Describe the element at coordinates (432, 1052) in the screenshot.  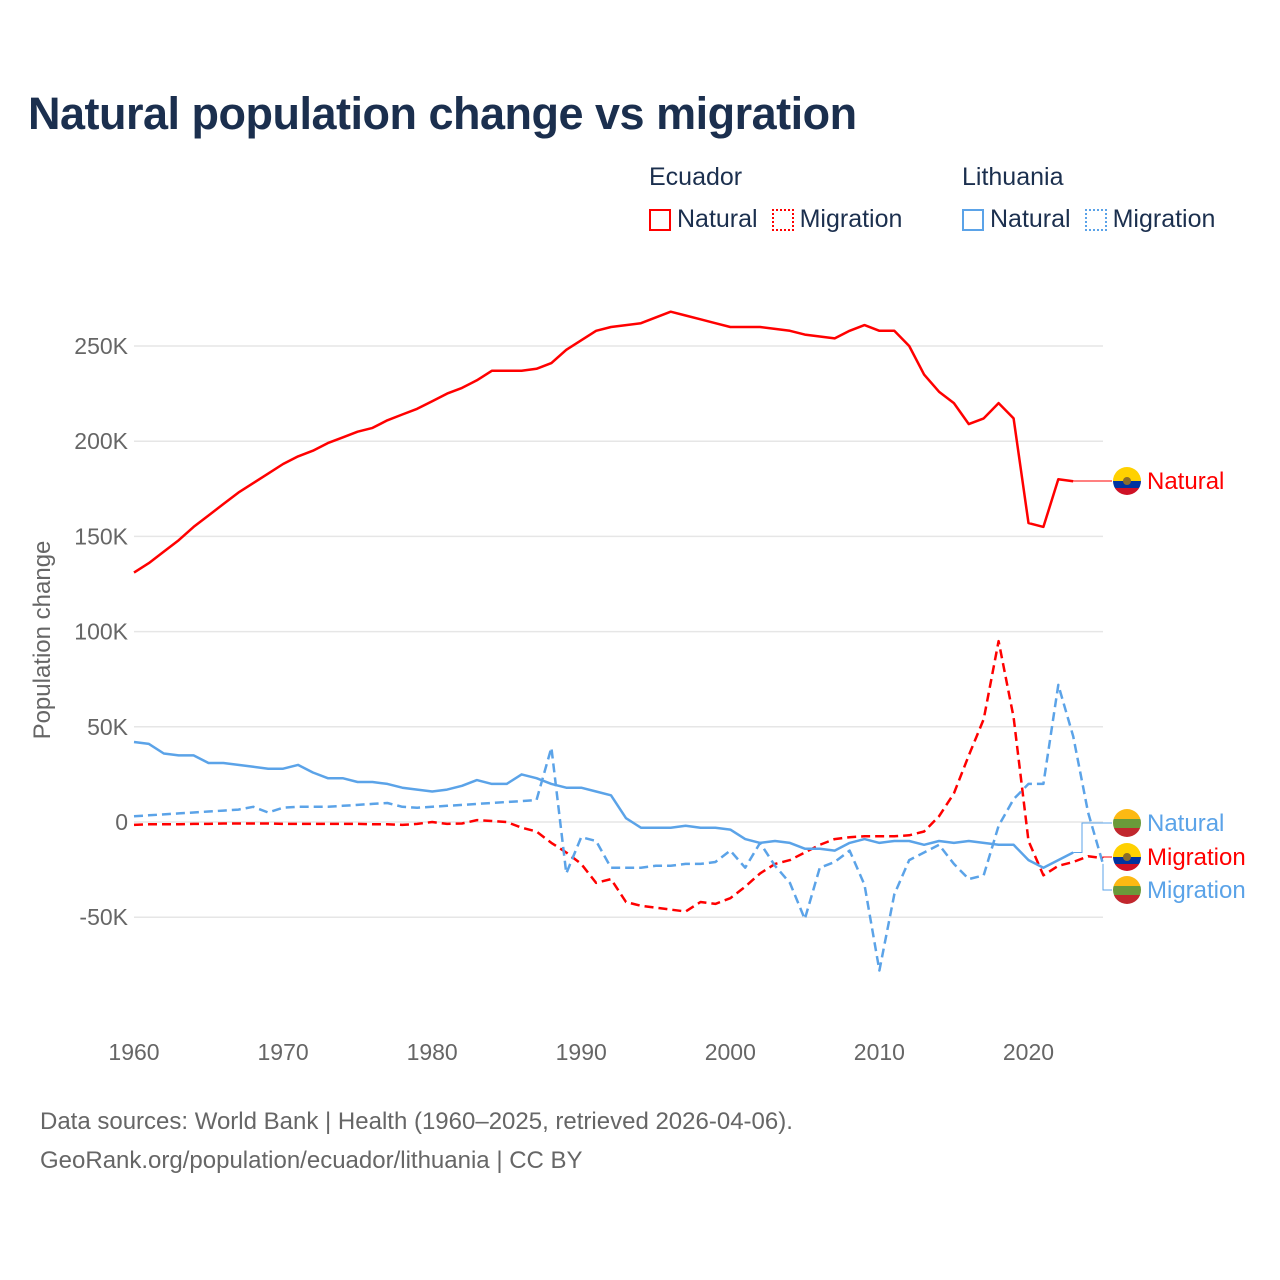
I see `x-tick-label: 1980` at that location.